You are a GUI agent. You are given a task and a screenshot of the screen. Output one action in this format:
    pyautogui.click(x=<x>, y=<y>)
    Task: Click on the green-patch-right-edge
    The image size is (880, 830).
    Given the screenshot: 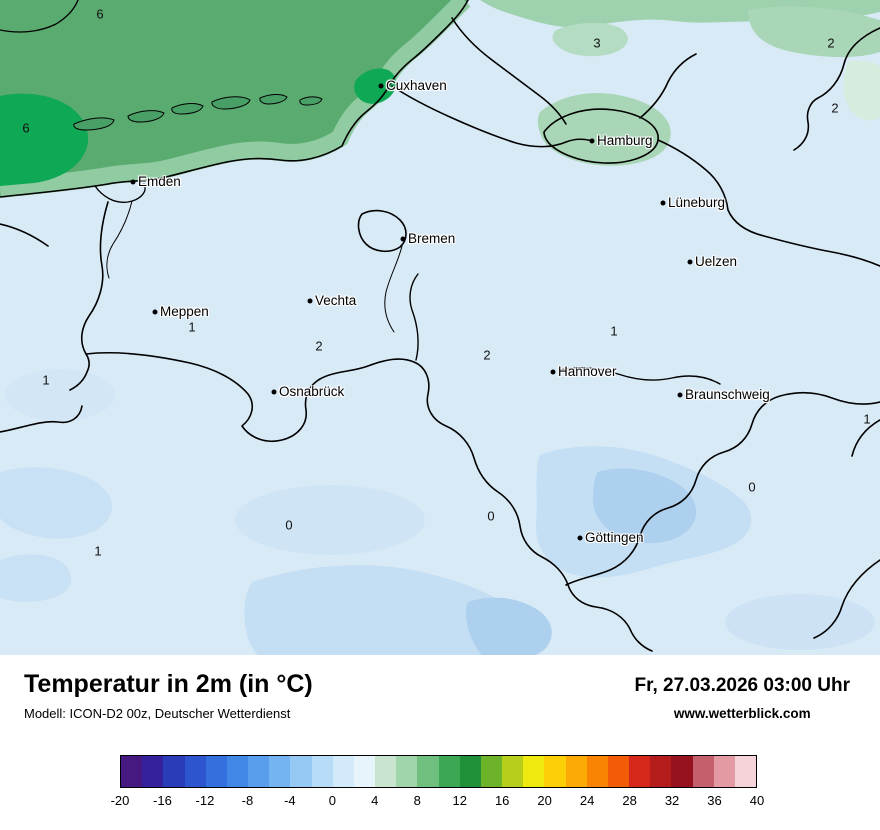 What is the action you would take?
    pyautogui.click(x=861, y=90)
    